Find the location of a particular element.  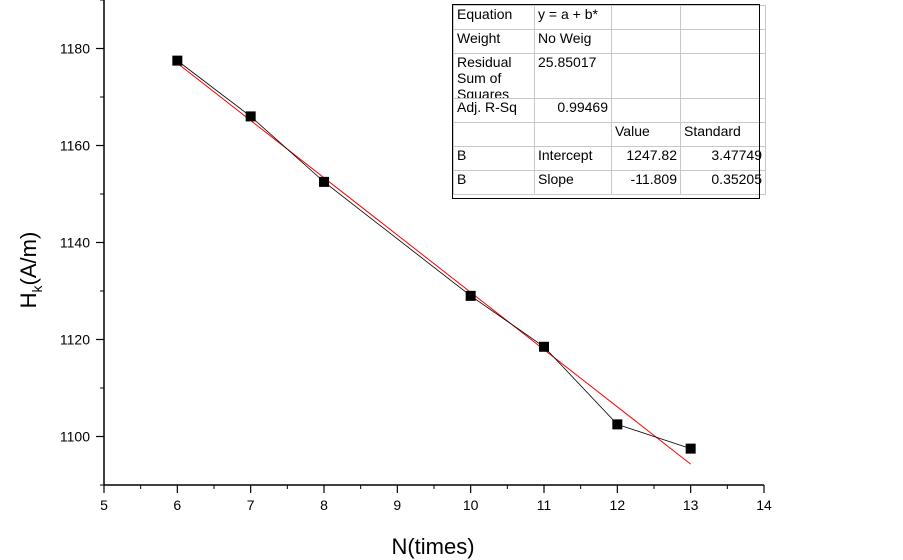

y-axis-ticks: 1100 1120 1140 1160 1180 is located at coordinates (82, 243).